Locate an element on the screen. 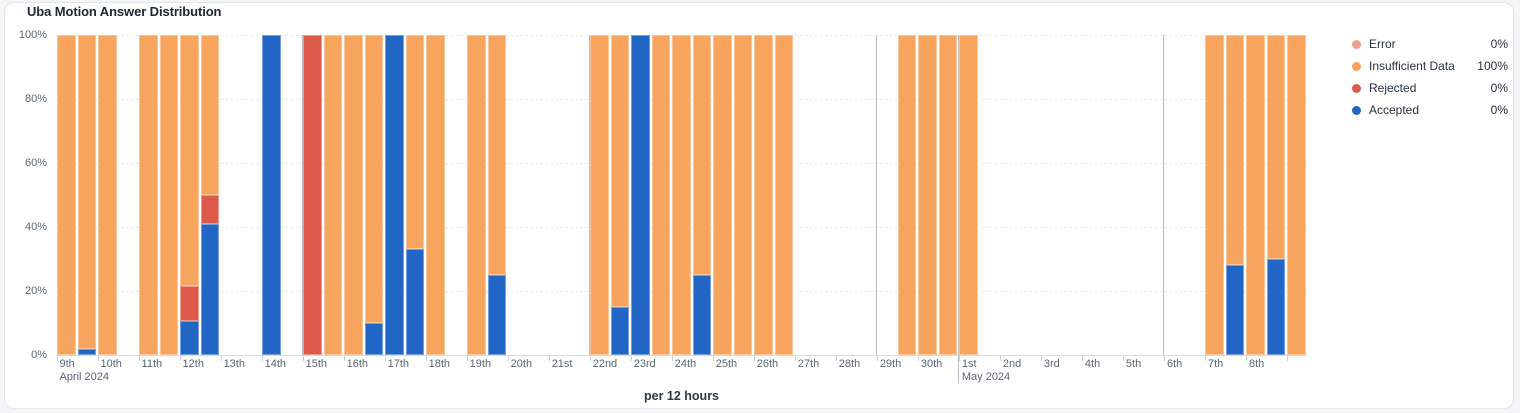  x-axis-month-label: April 2024 is located at coordinates (84, 377).